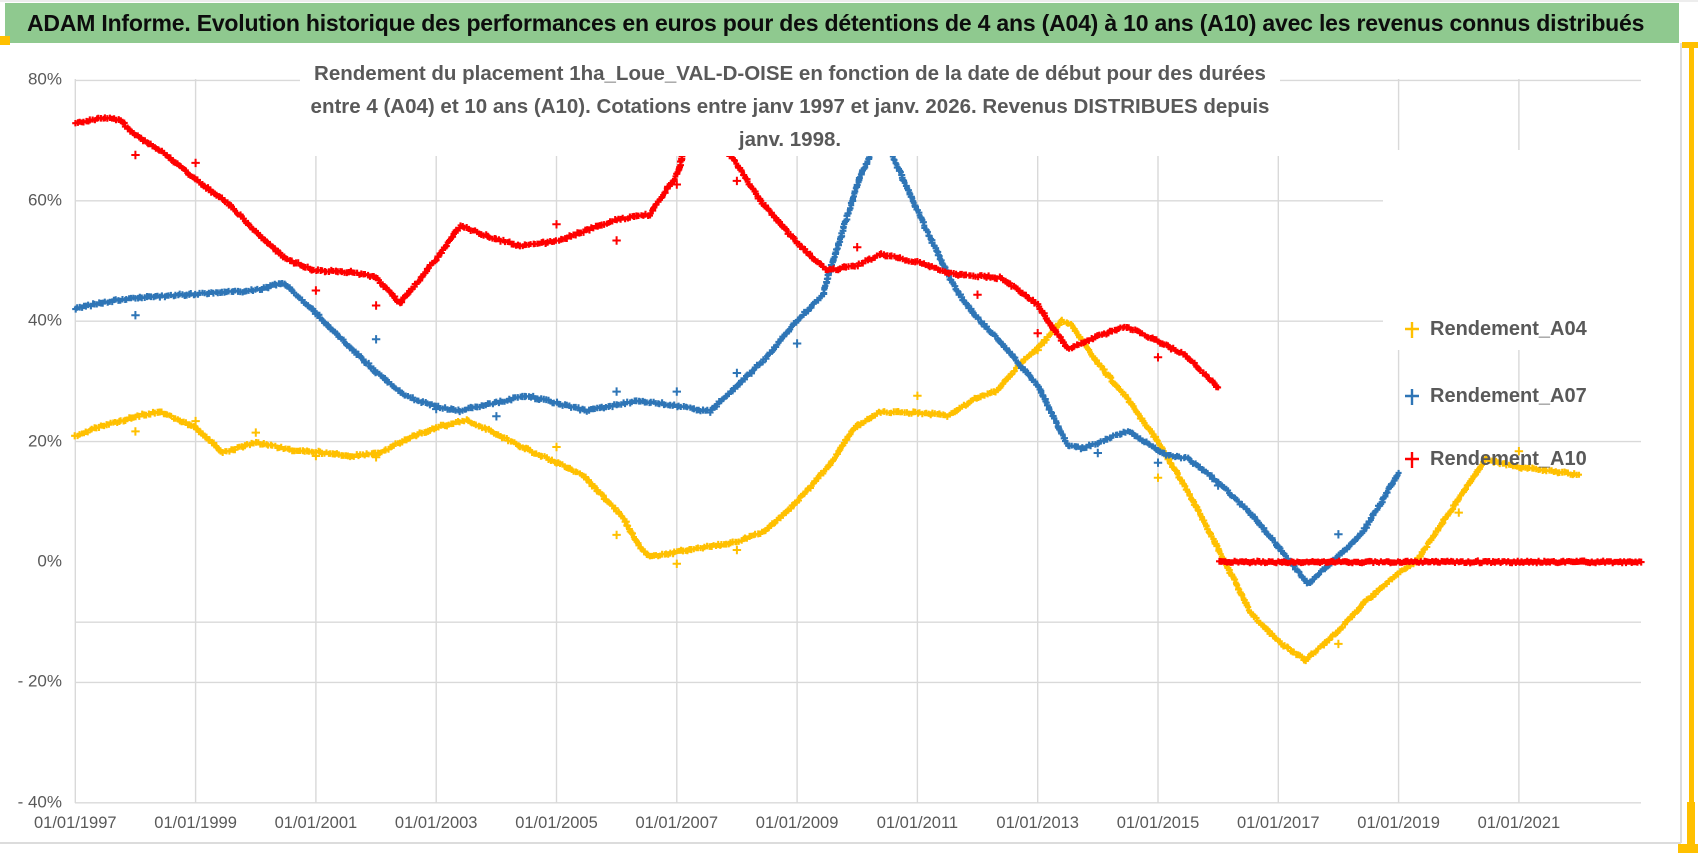 The image size is (1698, 857). Describe the element at coordinates (1508, 329) in the screenshot. I see `legend-label: Rendement_A04` at that location.